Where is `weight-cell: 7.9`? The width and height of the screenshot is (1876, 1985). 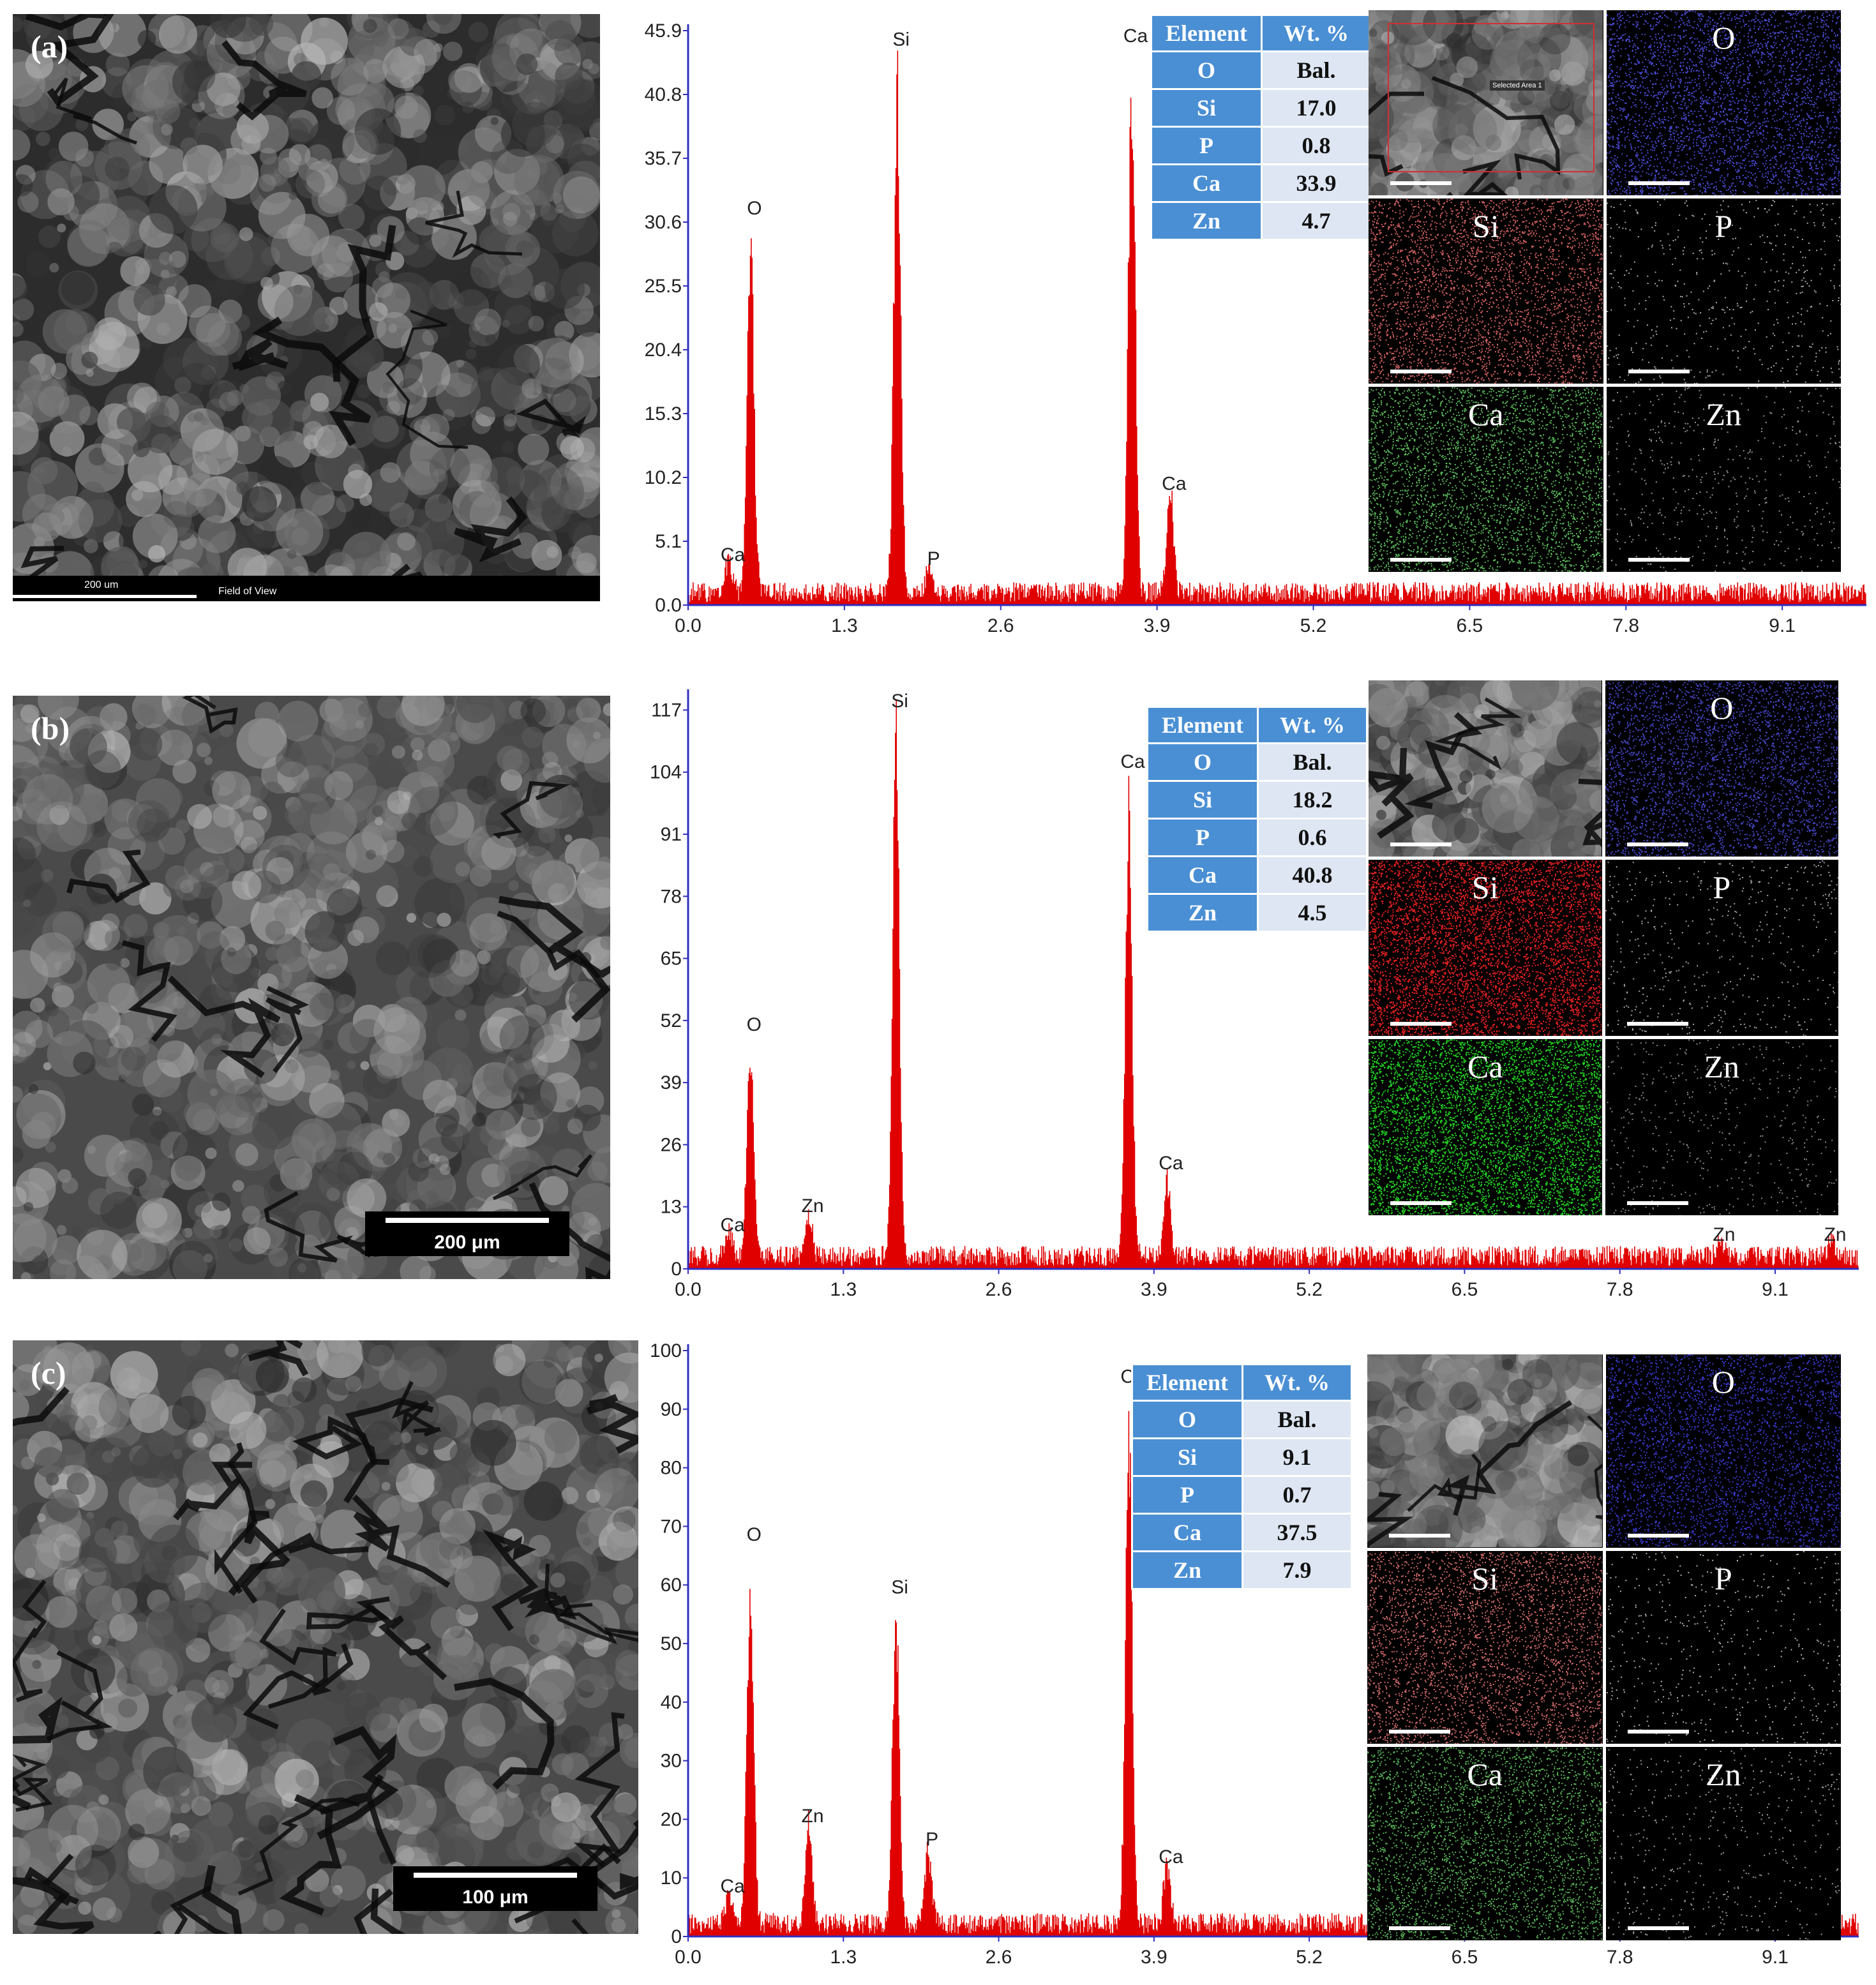
weight-cell: 7.9 is located at coordinates (1297, 1570).